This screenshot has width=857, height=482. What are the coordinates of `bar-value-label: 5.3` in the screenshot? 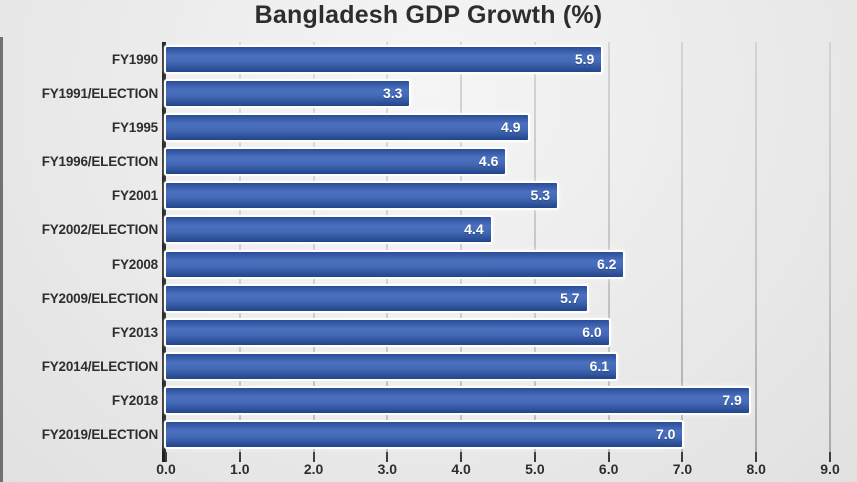 It's located at (540, 195).